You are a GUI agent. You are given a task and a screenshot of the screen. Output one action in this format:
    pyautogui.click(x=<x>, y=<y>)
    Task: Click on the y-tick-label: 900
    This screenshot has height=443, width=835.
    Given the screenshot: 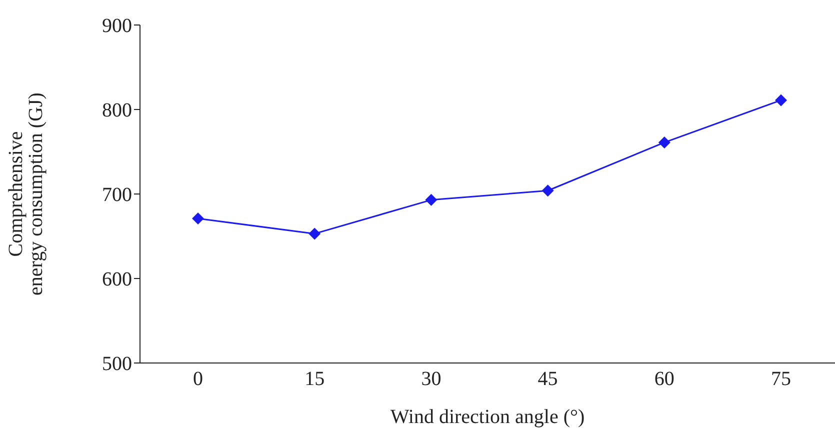 What is the action you would take?
    pyautogui.click(x=117, y=26)
    